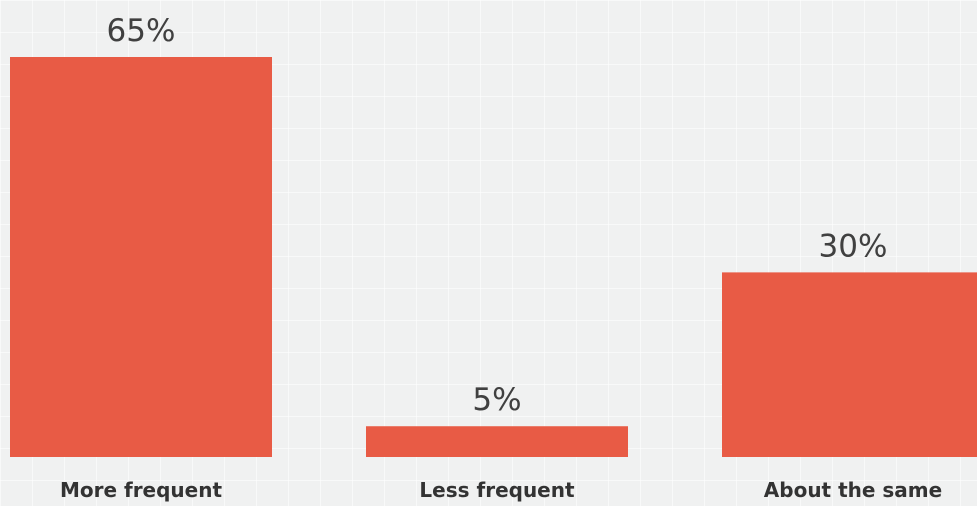 The width and height of the screenshot is (977, 506). What do you see at coordinates (496, 400) in the screenshot?
I see `value-label-1: 5%` at bounding box center [496, 400].